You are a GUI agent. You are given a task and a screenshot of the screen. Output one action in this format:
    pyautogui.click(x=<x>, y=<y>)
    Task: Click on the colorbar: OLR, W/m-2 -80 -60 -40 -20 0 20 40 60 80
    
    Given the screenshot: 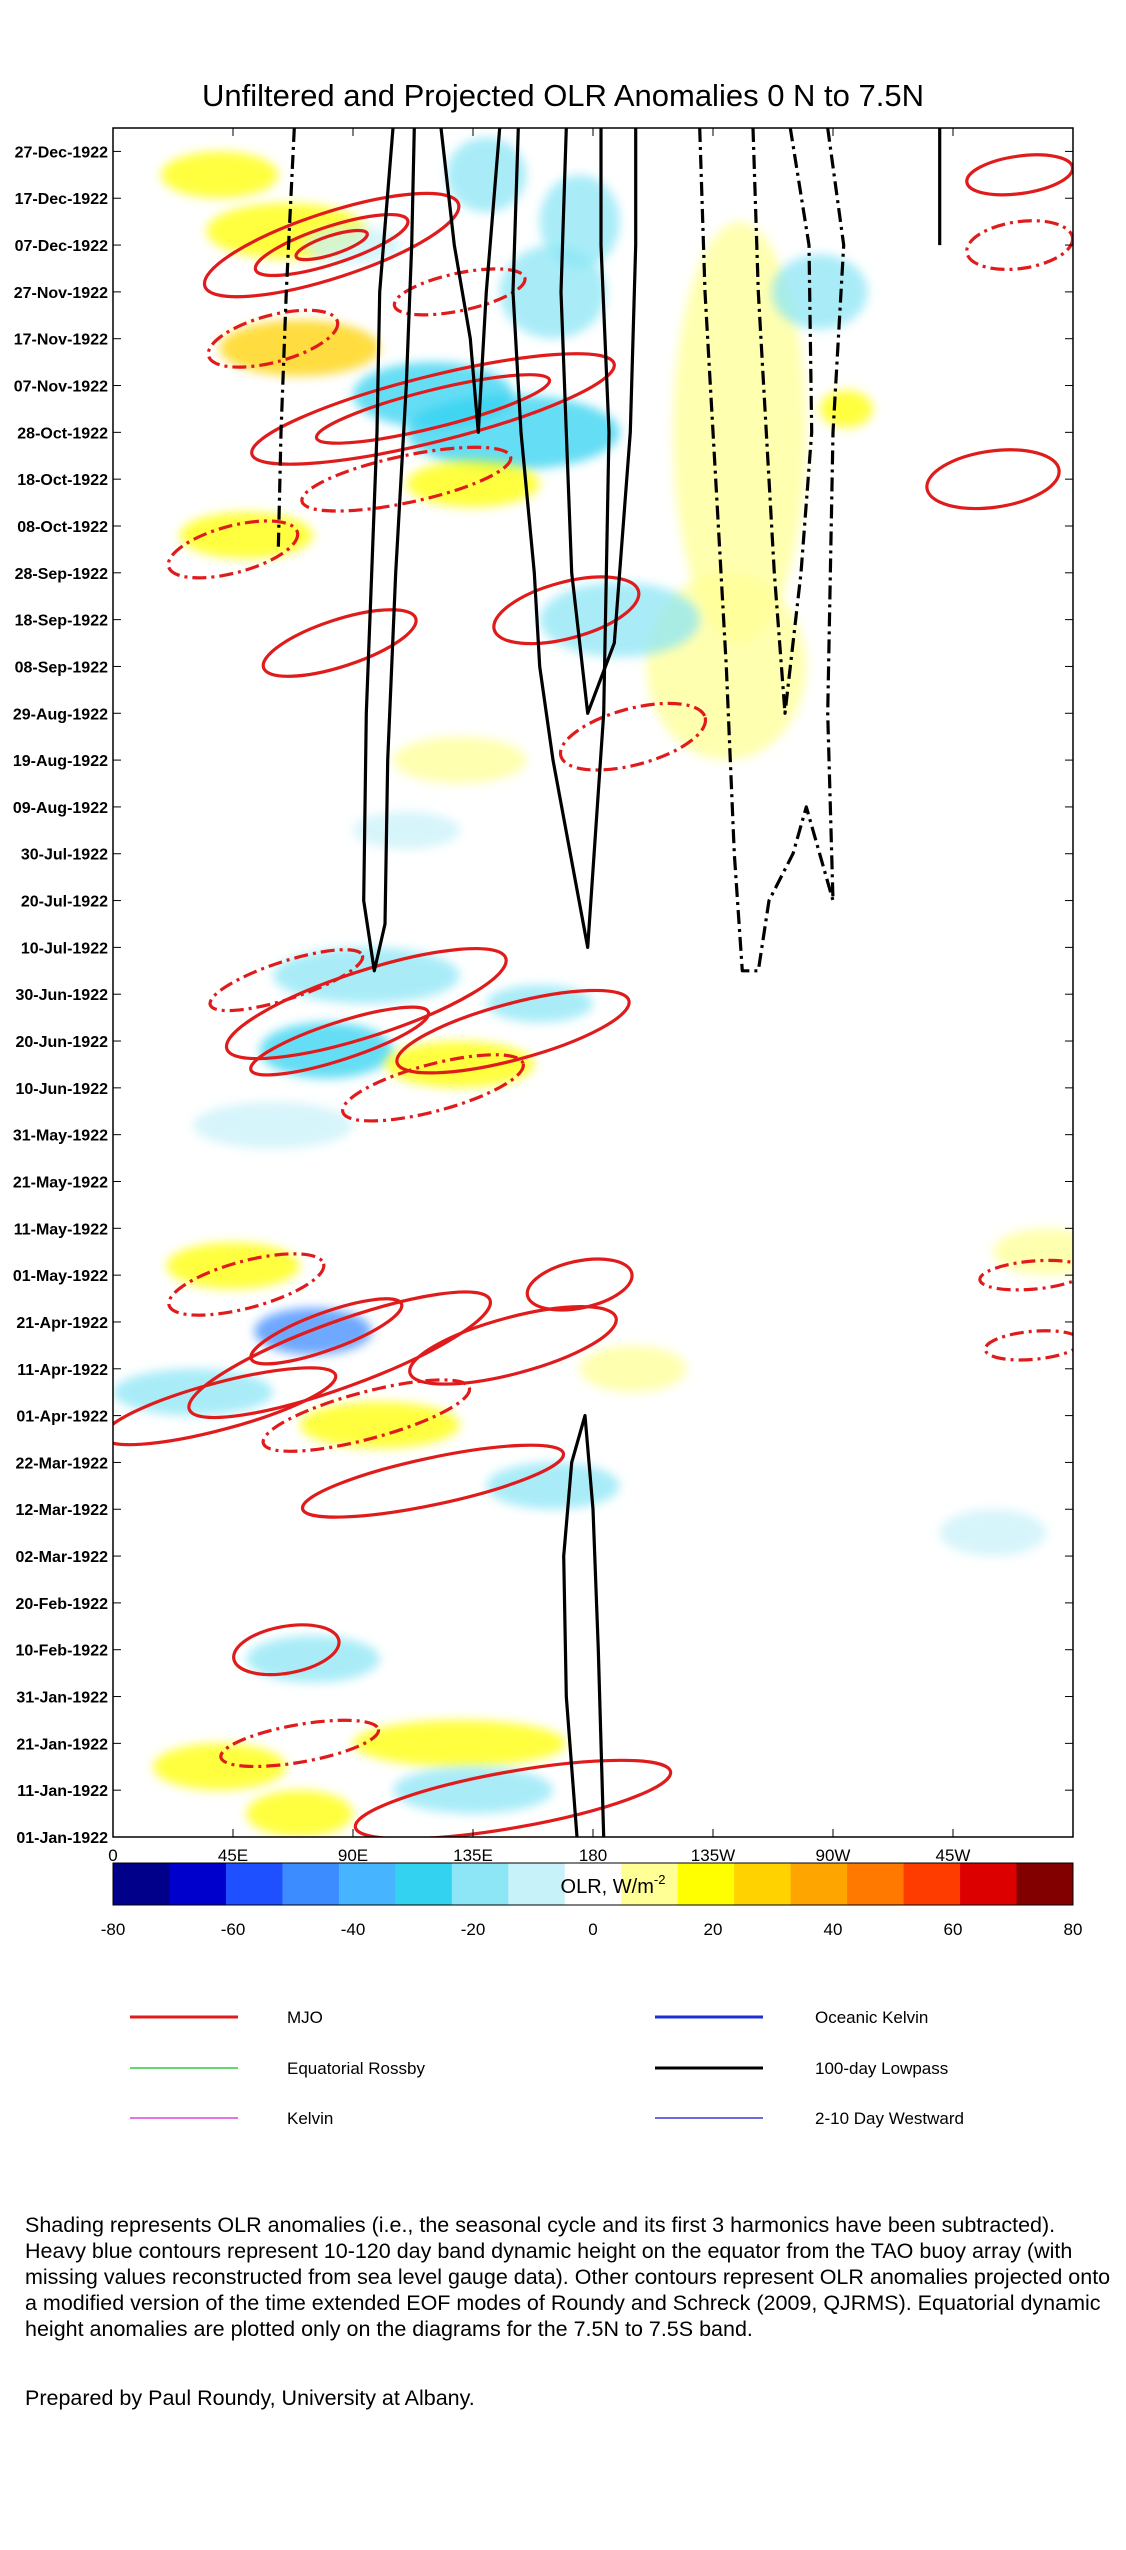 What is the action you would take?
    pyautogui.click(x=592, y=1900)
    